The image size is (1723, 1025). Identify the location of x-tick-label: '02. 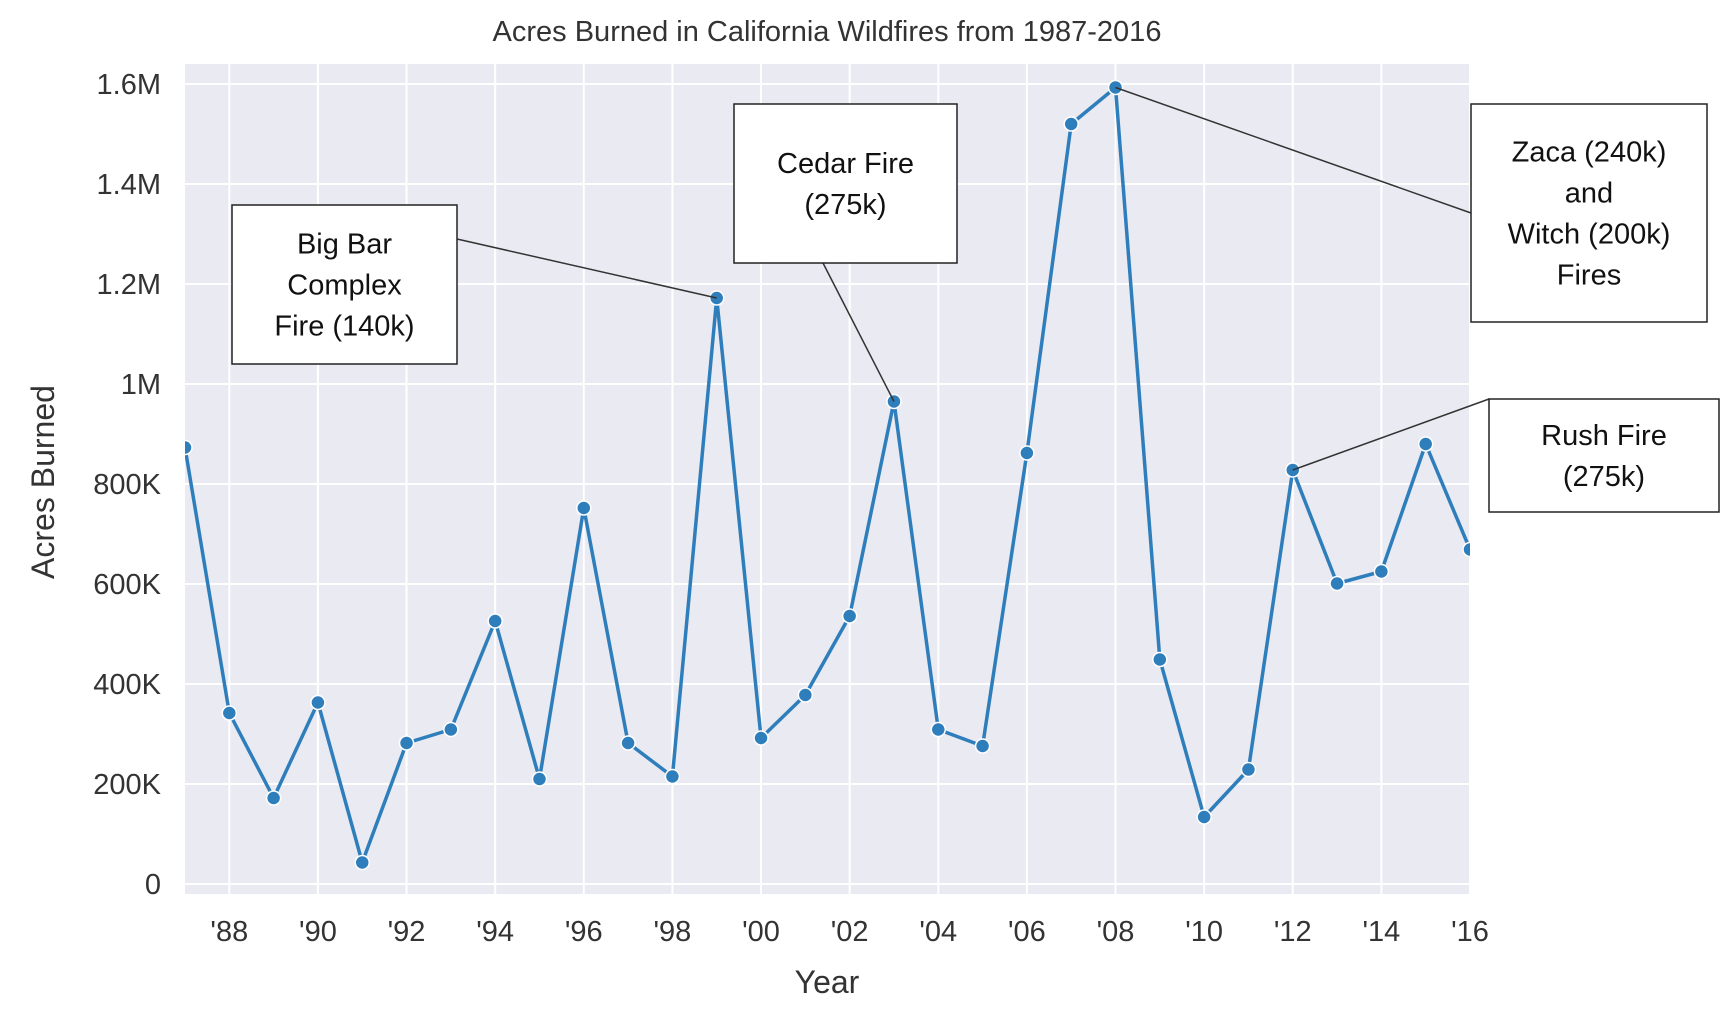
(850, 932).